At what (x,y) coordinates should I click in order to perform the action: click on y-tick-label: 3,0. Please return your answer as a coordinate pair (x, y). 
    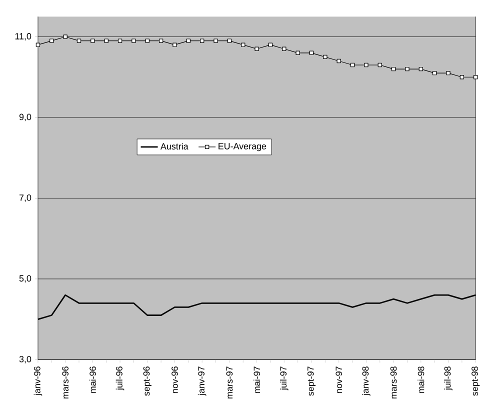
    Looking at the image, I should click on (25, 360).